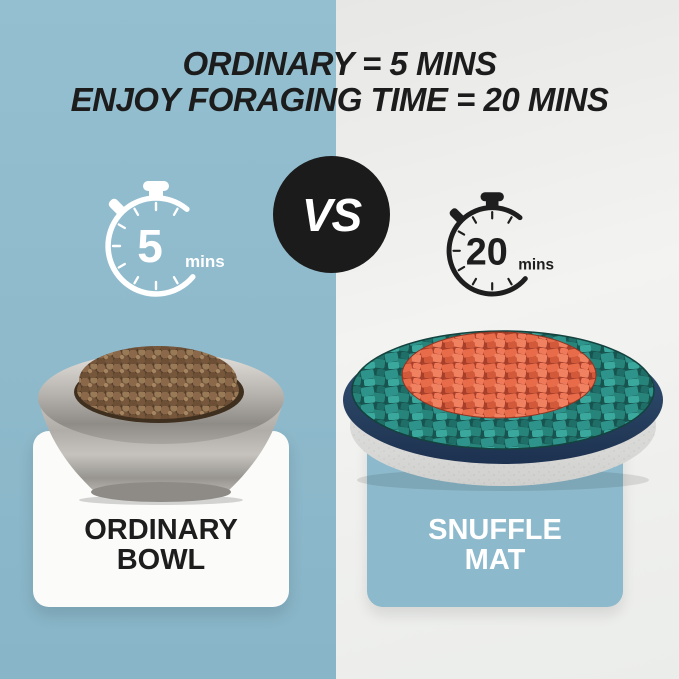 The width and height of the screenshot is (679, 679). What do you see at coordinates (160, 421) in the screenshot?
I see `ordinary-bowl-image` at bounding box center [160, 421].